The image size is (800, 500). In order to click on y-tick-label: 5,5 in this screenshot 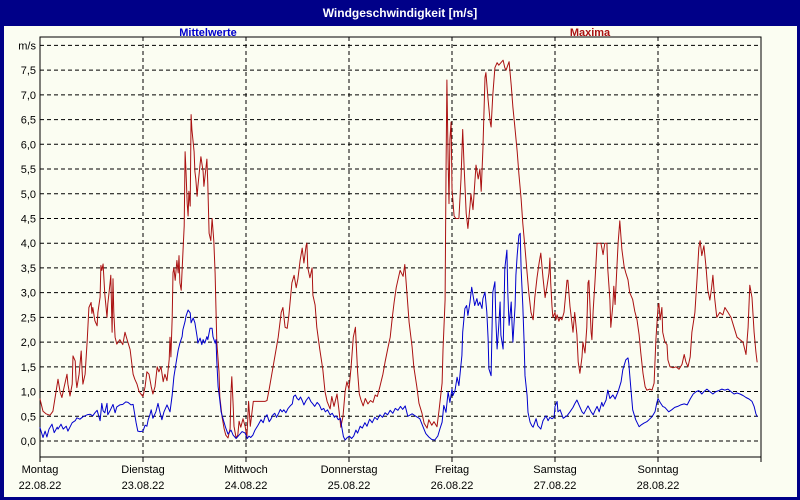, I will do `click(28, 170)`.